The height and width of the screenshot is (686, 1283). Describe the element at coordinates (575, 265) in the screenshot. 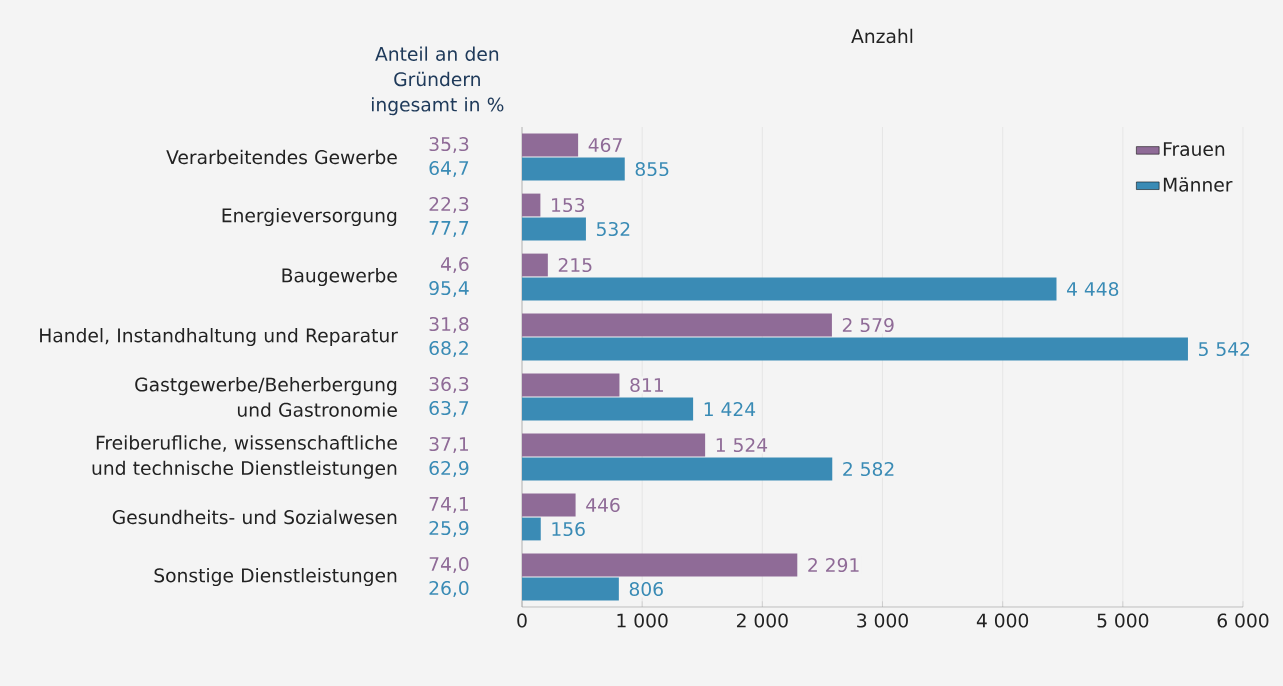

I see `data-label: 215` at that location.